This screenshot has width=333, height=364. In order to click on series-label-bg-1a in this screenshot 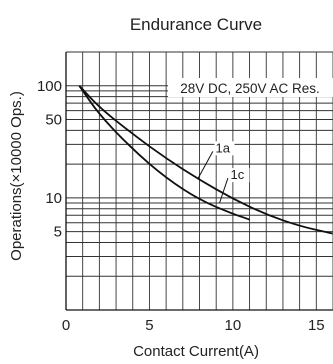, I will do `click(224, 148)`.